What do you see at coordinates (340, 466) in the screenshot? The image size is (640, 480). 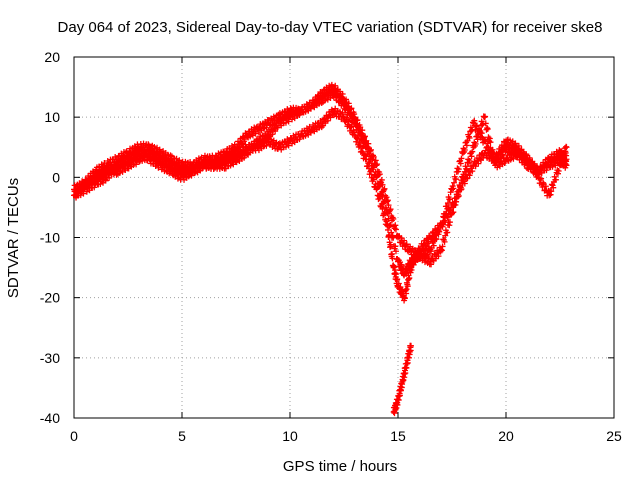 I see `x-axis-label: GPS time / hours` at bounding box center [340, 466].